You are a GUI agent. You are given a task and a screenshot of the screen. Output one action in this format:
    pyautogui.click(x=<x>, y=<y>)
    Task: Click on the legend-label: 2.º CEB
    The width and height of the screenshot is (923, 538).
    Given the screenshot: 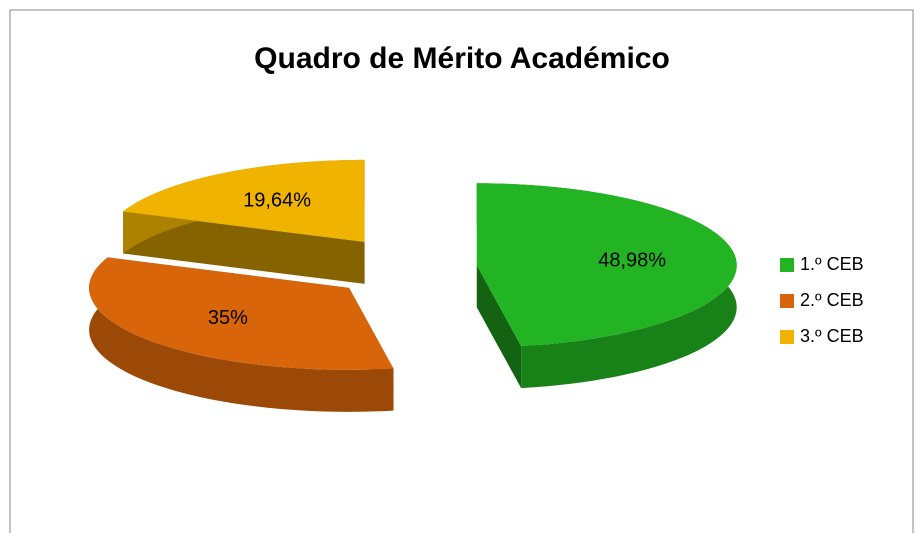 What is the action you would take?
    pyautogui.click(x=832, y=300)
    